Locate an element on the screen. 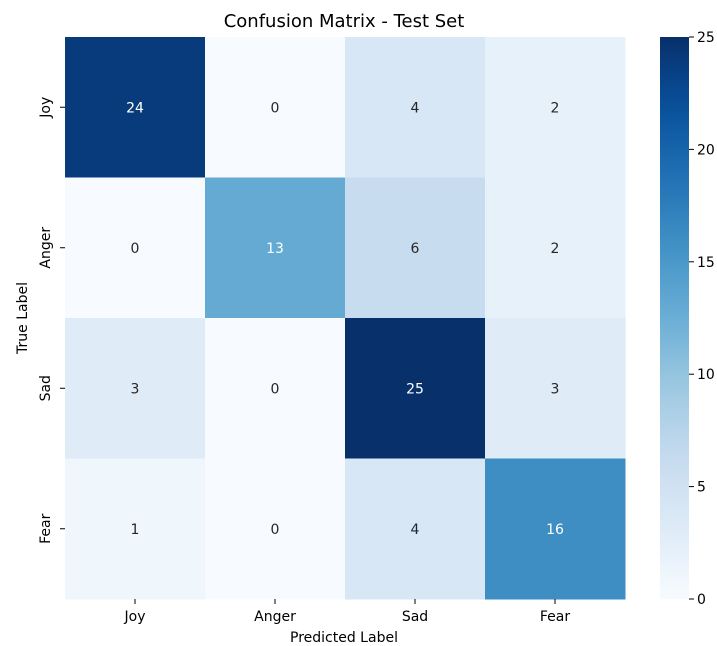 The width and height of the screenshot is (717, 646). colorbar-tick-label: 25 is located at coordinates (706, 38).